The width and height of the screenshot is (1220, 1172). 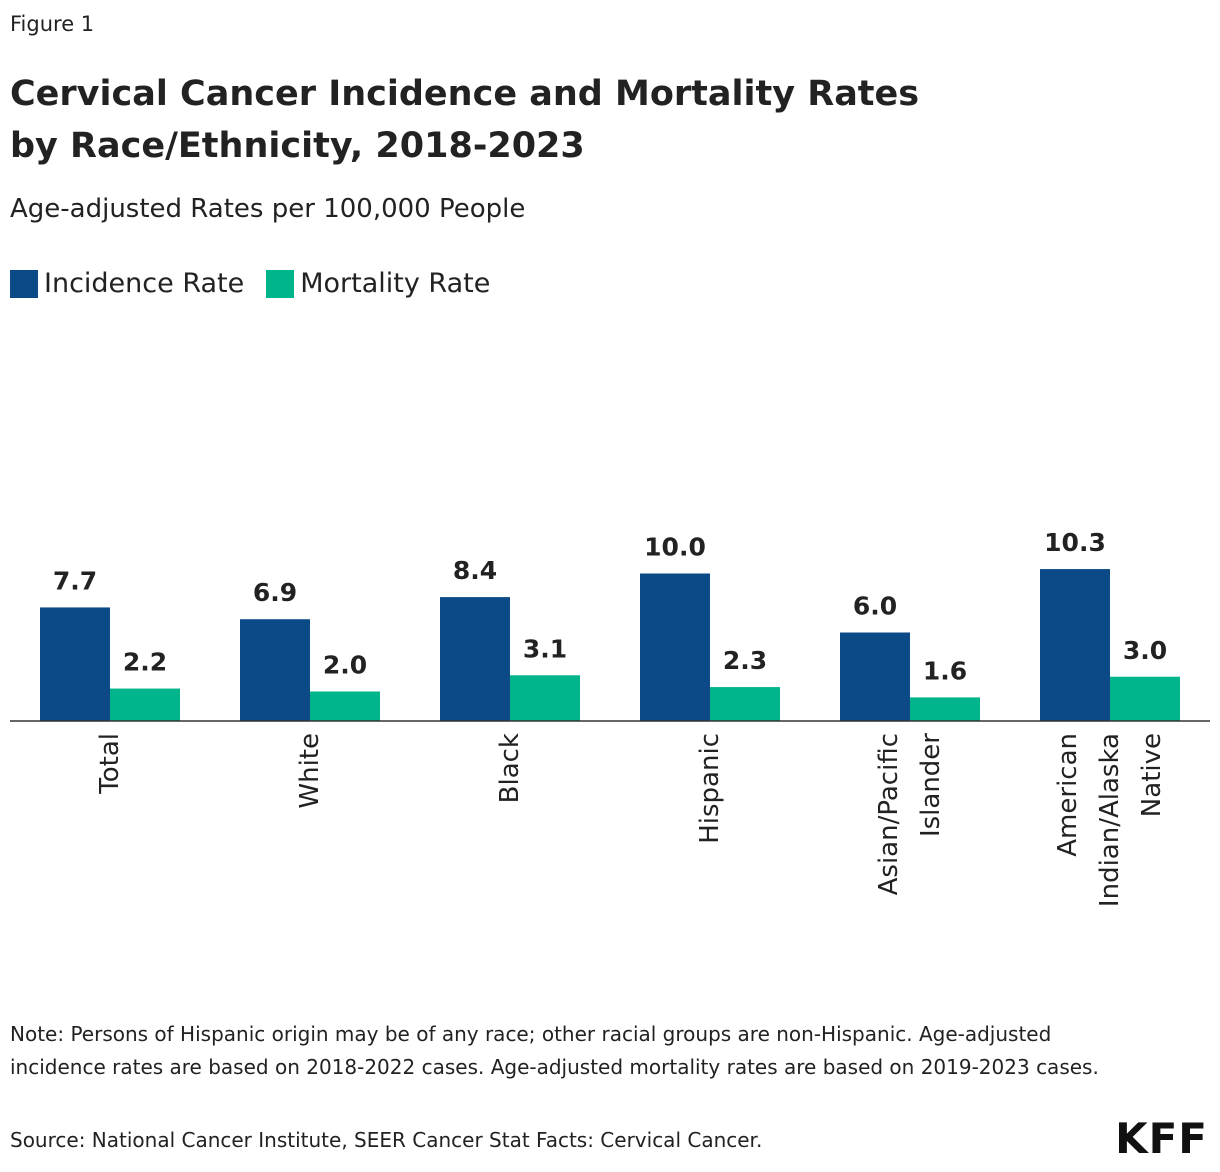 I want to click on value-label: 7.7, so click(x=75, y=580).